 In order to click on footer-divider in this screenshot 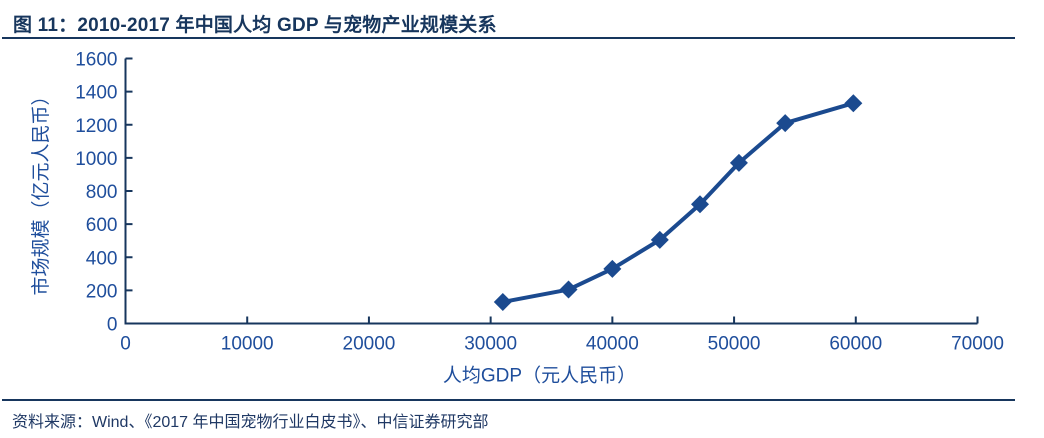, I will do `click(508, 400)`.